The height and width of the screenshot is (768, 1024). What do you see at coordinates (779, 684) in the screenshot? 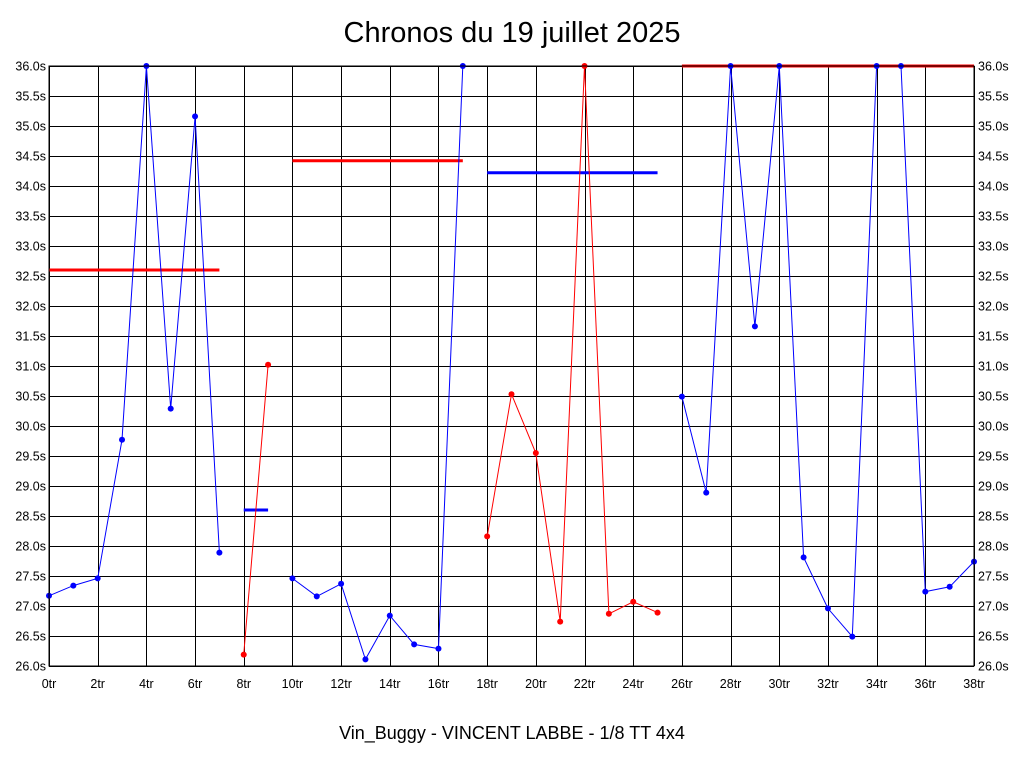
I see `x-tick-label: 30tr` at bounding box center [779, 684].